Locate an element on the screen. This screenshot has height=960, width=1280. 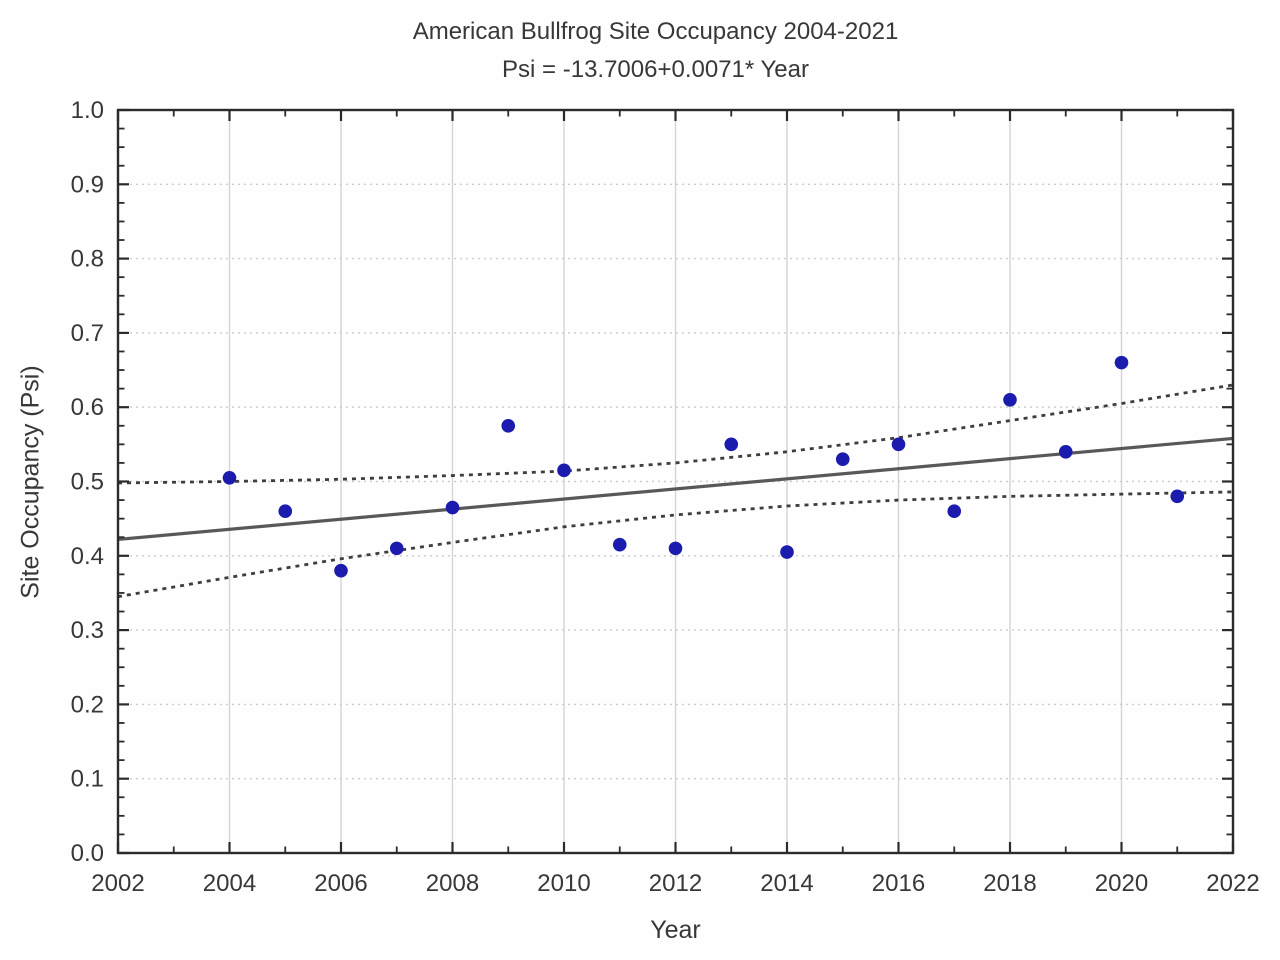
x-tick-label: 2006 is located at coordinates (340, 883).